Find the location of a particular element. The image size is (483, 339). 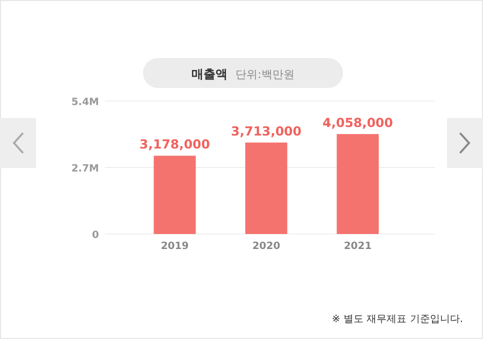

title: 매출액 단위:백만원 is located at coordinates (243, 73).